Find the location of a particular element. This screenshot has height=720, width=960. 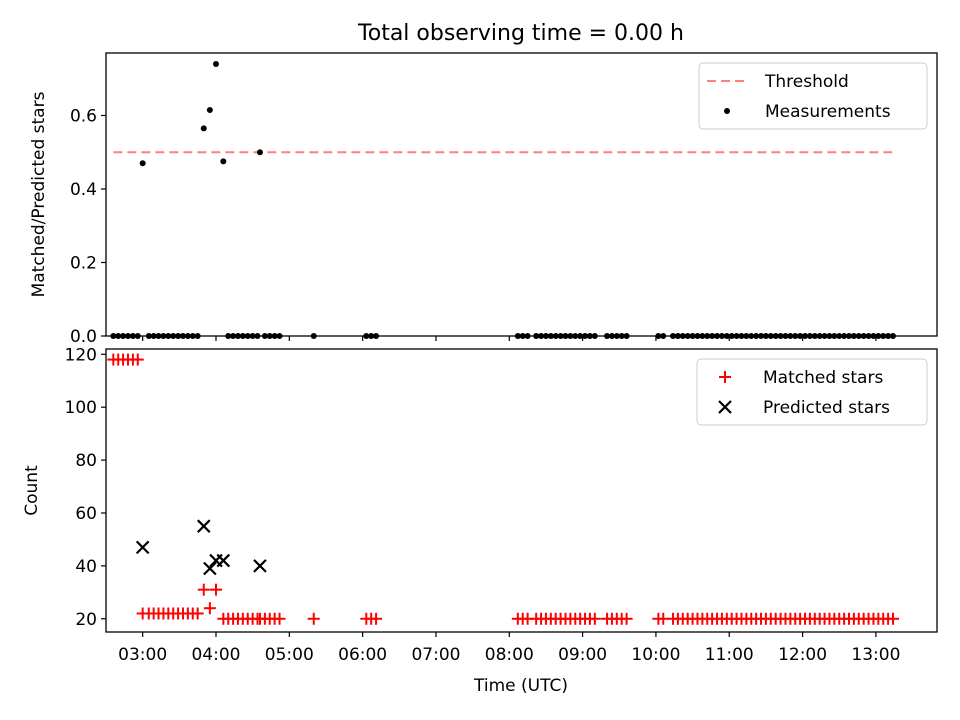

x-tick-label: 10:00 is located at coordinates (655, 655).